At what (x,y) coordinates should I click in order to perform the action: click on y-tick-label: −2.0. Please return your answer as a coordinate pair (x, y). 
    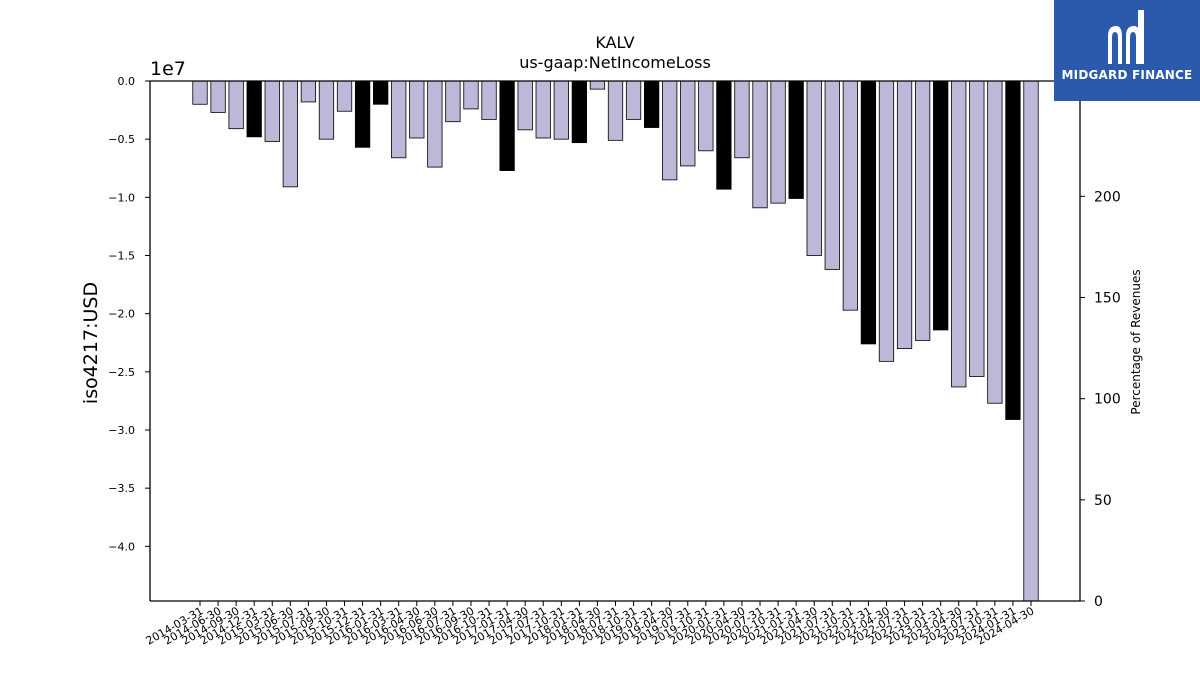
    Looking at the image, I should click on (121, 314).